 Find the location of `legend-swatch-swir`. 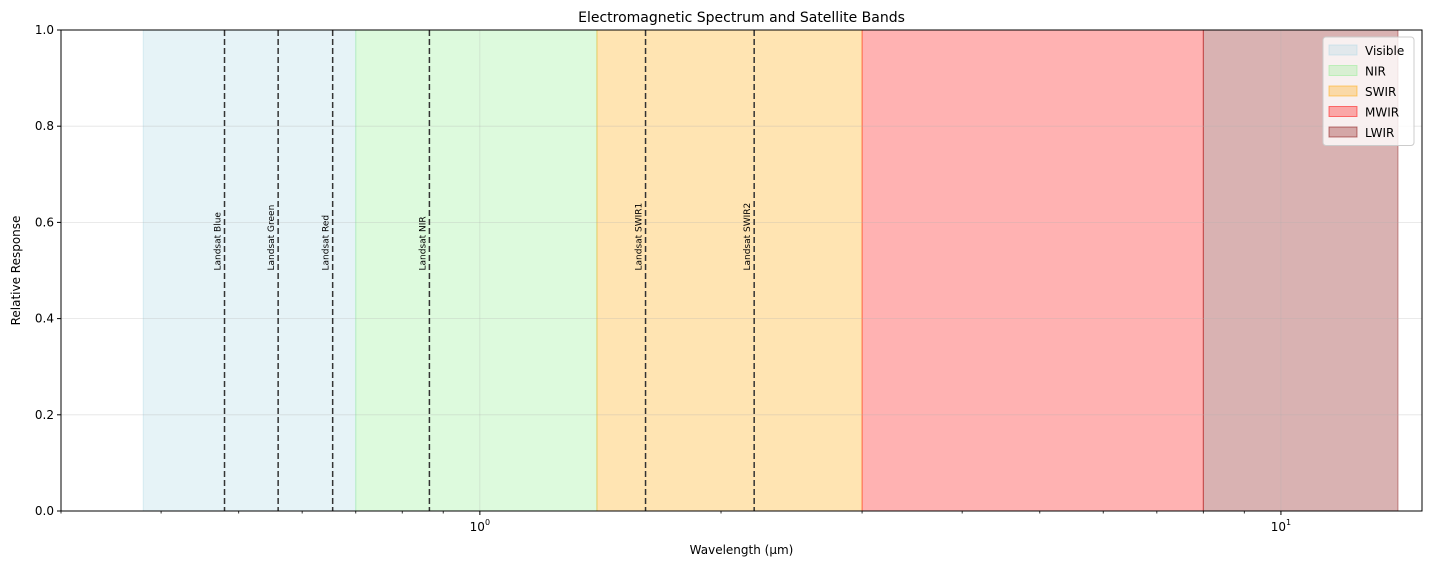

legend-swatch-swir is located at coordinates (1343, 91).